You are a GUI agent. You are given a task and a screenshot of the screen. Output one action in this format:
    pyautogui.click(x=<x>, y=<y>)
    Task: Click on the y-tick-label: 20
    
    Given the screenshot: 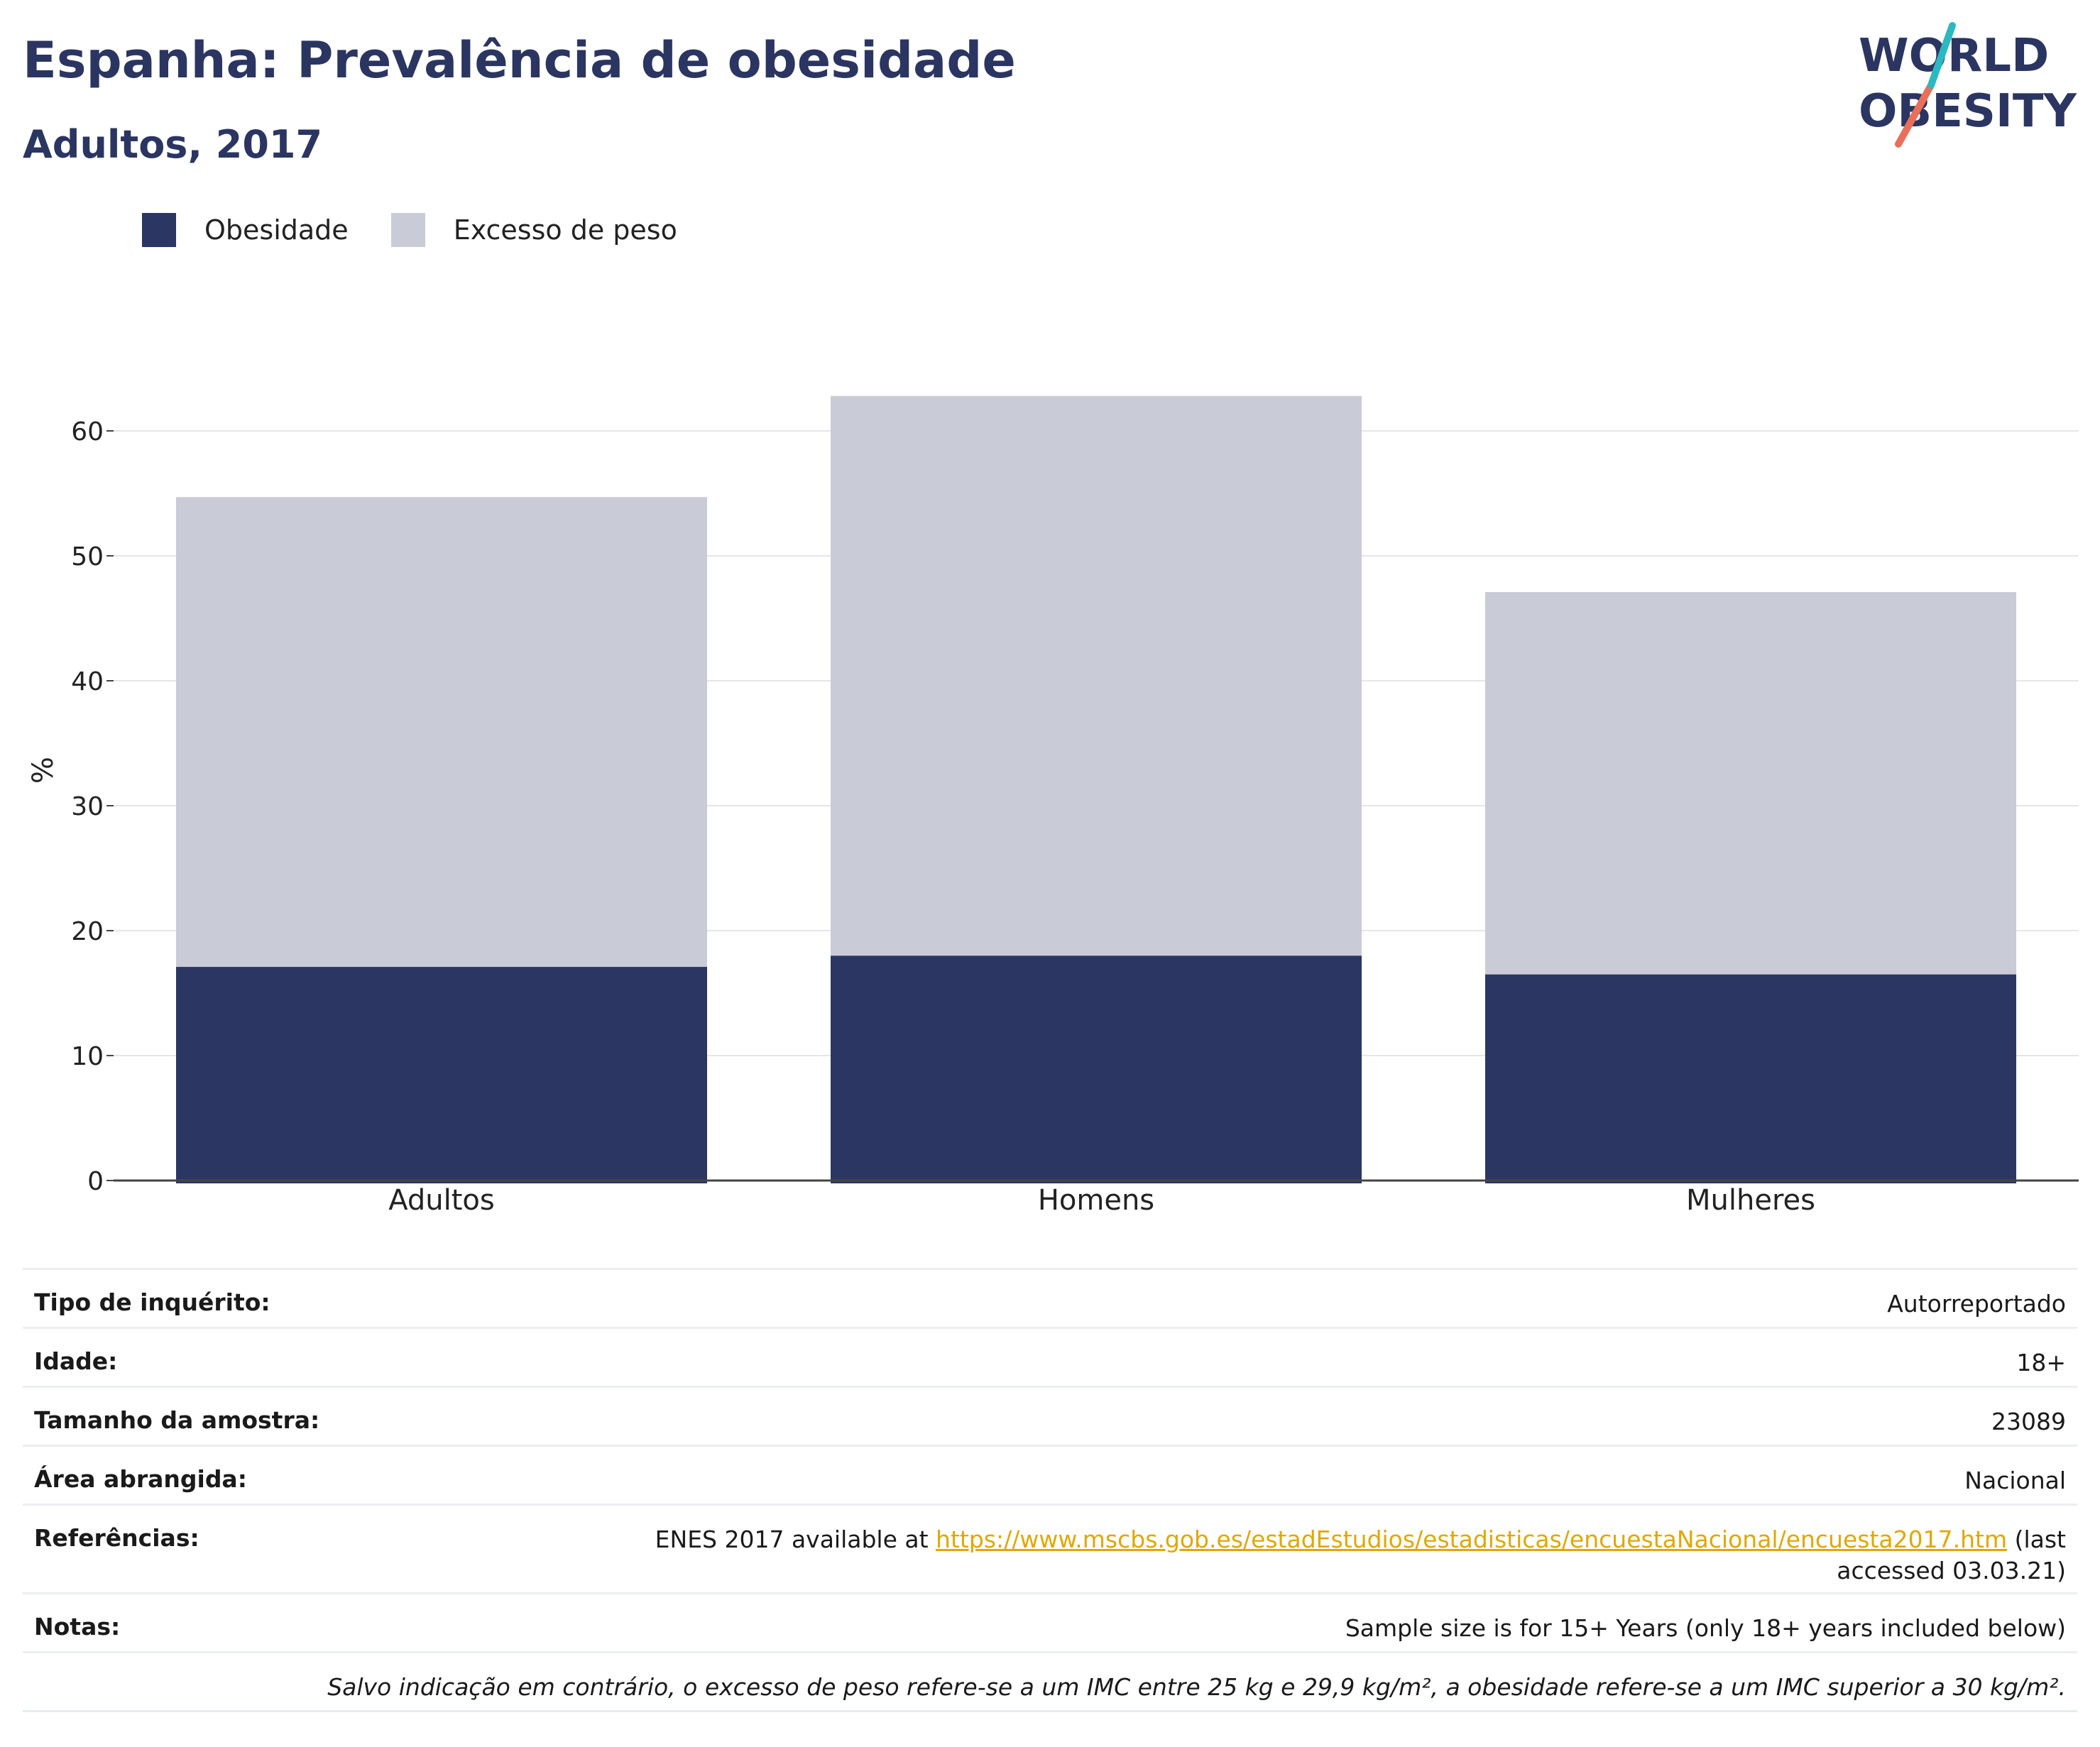 What is the action you would take?
    pyautogui.click(x=87, y=931)
    